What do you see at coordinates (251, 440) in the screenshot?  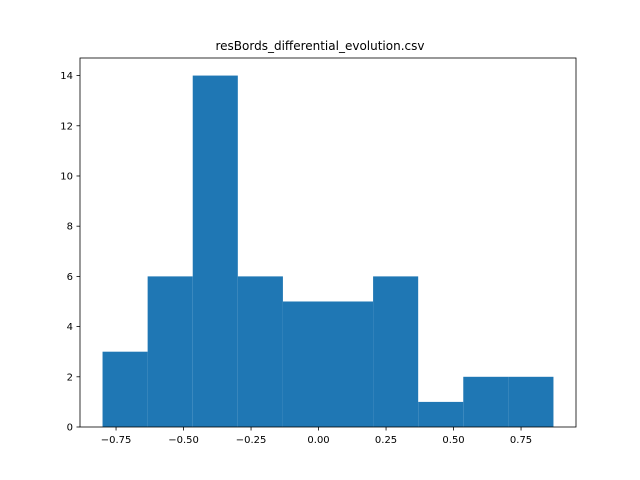 I see `x-tick-label: −0.25` at bounding box center [251, 440].